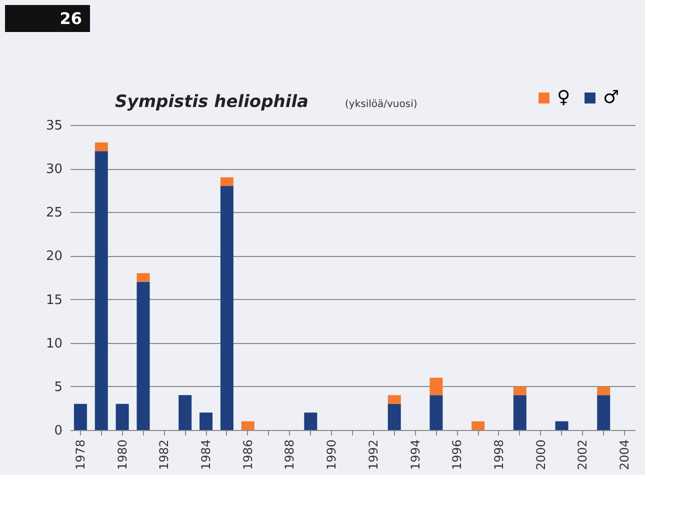 This screenshot has height=507, width=680. Describe the element at coordinates (541, 455) in the screenshot. I see `x-tick-label: 2000` at that location.